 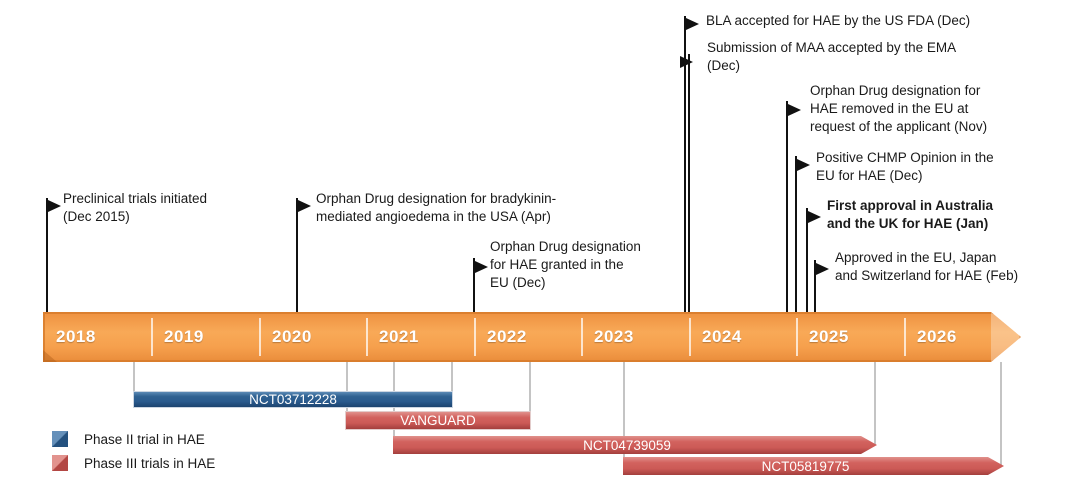 I want to click on trial-bar-label: VANGUARD, so click(x=438, y=420).